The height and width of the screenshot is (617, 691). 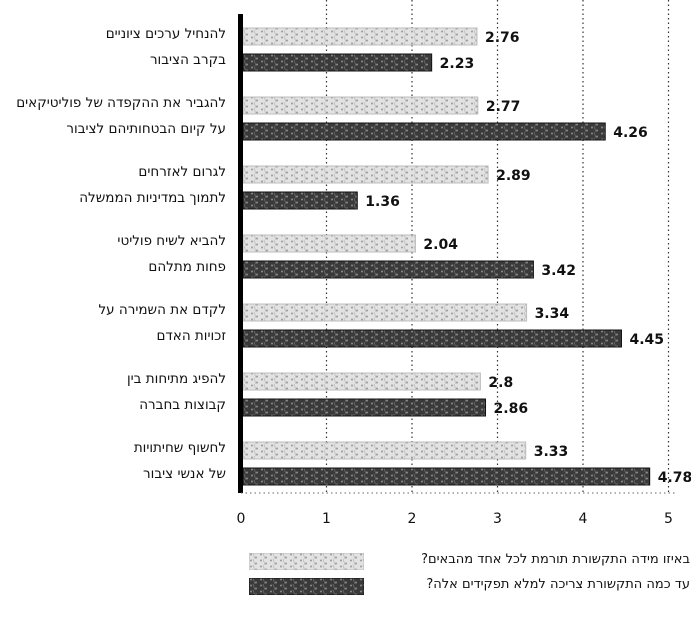 I want to click on category-label: לחשוף שחיתויות, so click(x=179, y=448).